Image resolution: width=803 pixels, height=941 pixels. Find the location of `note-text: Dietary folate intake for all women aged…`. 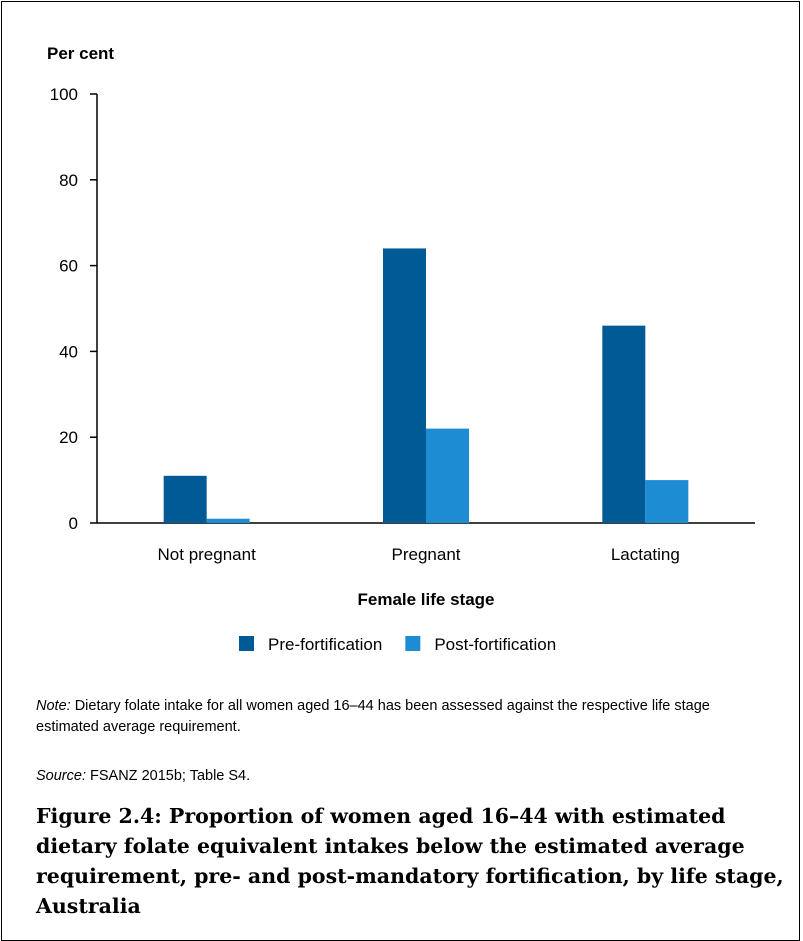

note-text: Dietary folate intake for all women aged… is located at coordinates (373, 716).